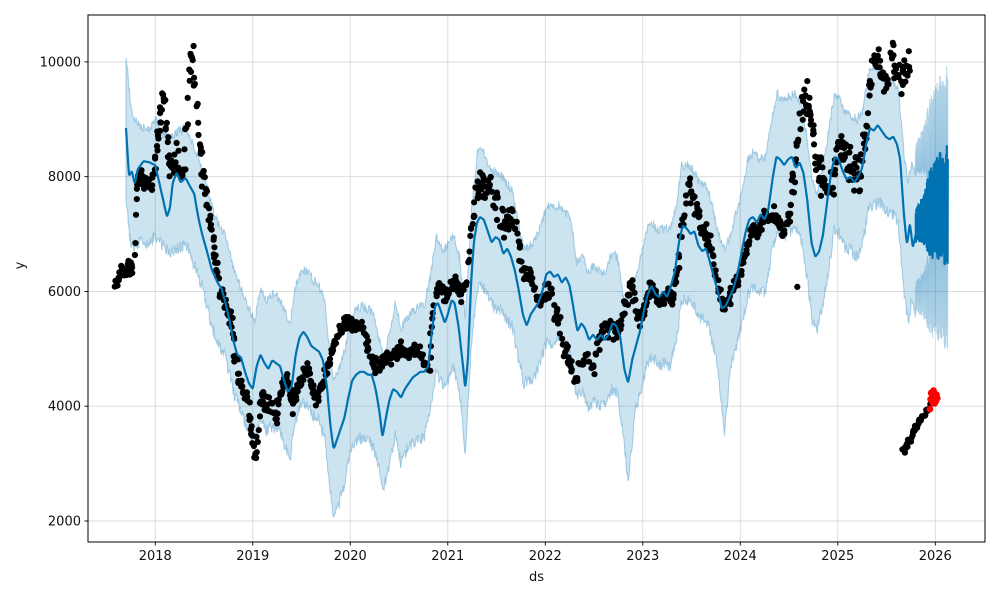 The width and height of the screenshot is (1000, 600). I want to click on anomaly-point, so click(930, 409).